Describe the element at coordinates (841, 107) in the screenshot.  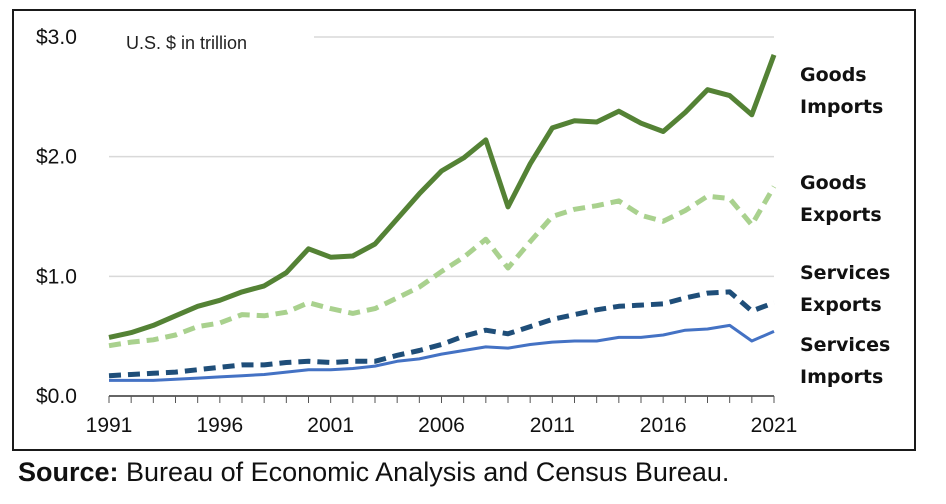
I see `legend-label-goods-imports-1: Imports` at that location.